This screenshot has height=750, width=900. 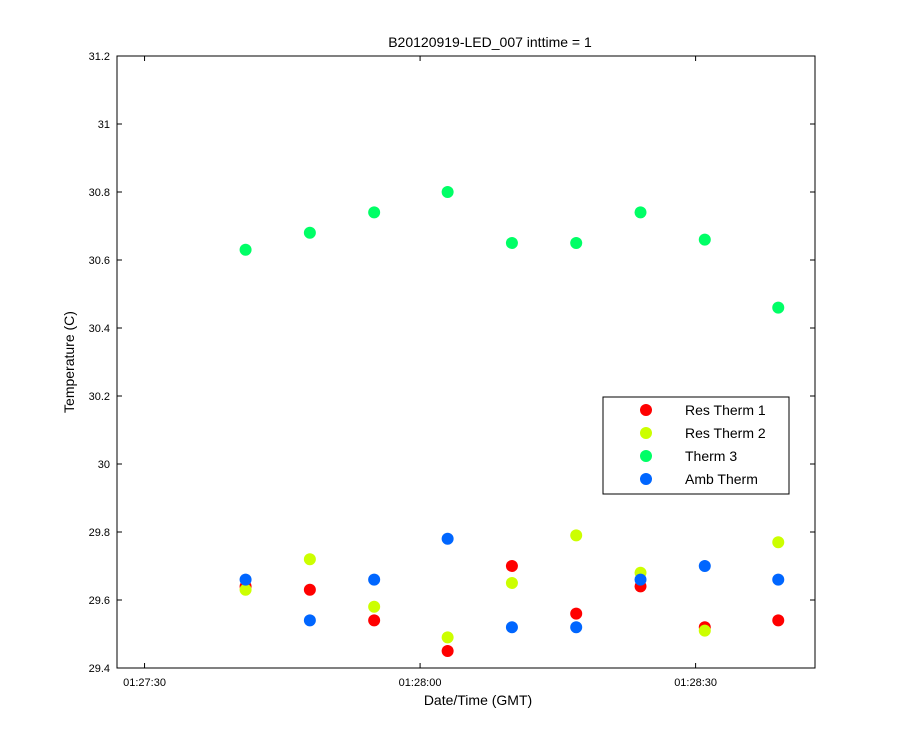 What do you see at coordinates (99, 397) in the screenshot?
I see `y-tick-label: 30.2` at bounding box center [99, 397].